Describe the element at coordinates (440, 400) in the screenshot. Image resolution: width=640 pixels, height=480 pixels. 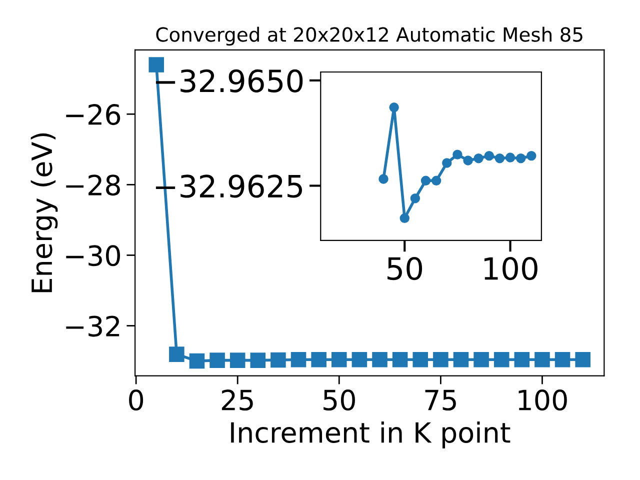
I see `x-tick-label: 75` at that location.